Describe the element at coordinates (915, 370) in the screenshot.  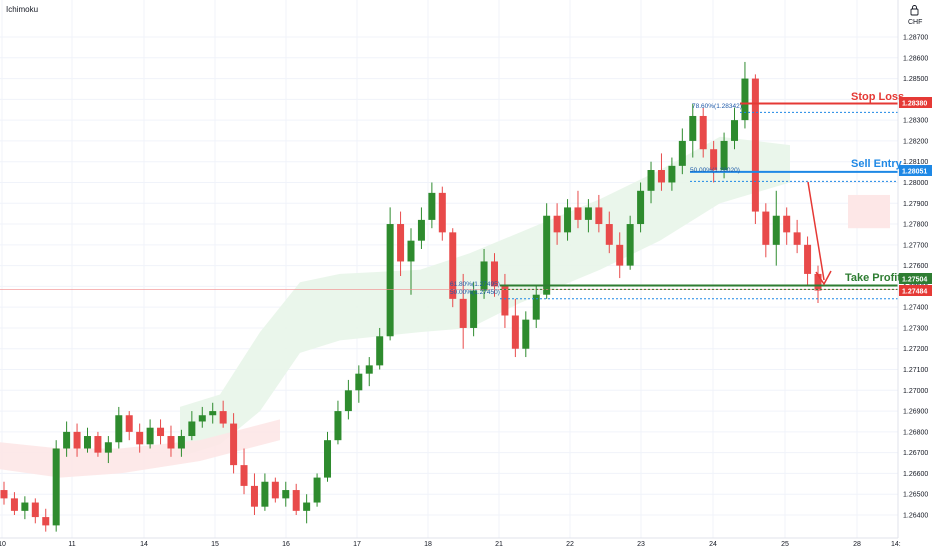
I see `price-tick-label: 1.27100` at that location.